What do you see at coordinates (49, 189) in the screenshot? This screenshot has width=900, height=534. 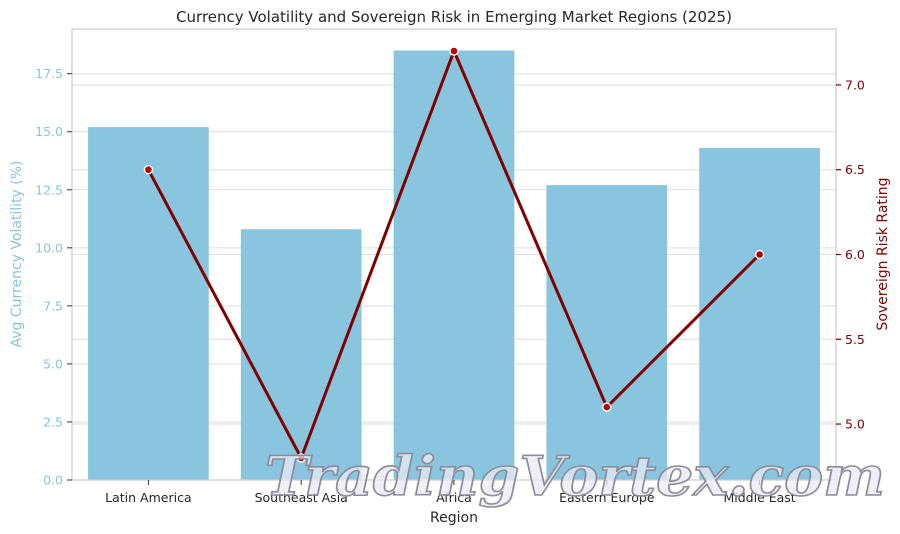 I see `left-tick-label: 12.5` at bounding box center [49, 189].